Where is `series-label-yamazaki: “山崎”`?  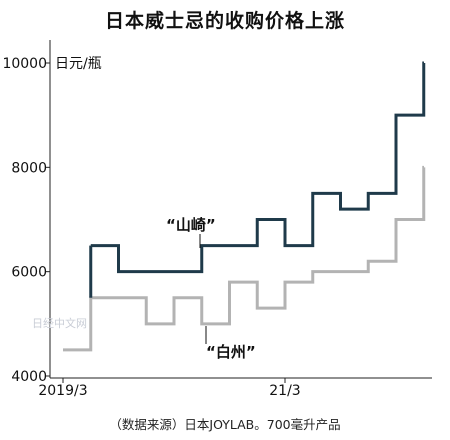 series-label-yamazaki: “山崎” is located at coordinates (191, 225).